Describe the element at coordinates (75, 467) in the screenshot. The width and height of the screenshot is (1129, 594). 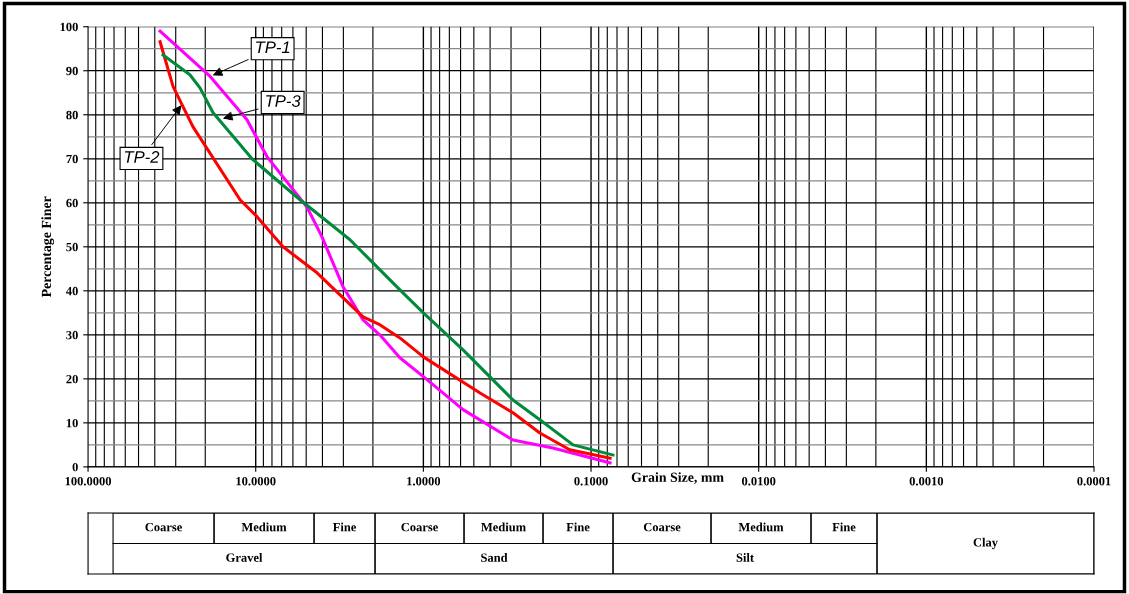
I see `y-tick-label: 0` at that location.